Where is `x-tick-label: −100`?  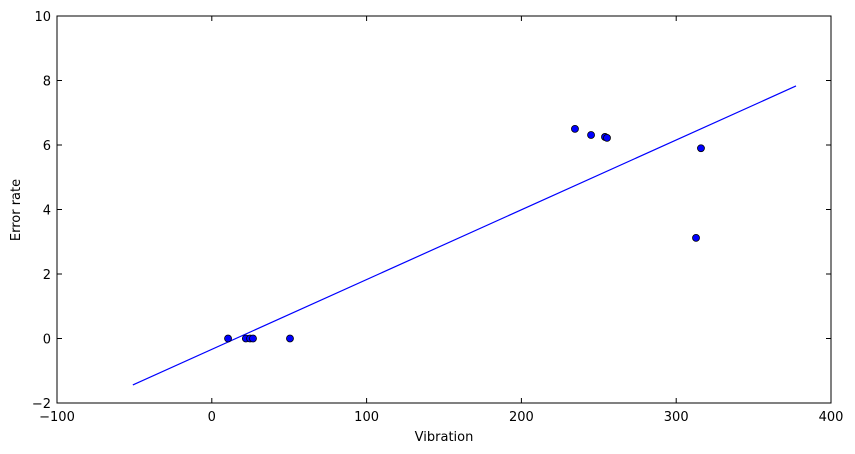
x-tick-label: −100 is located at coordinates (57, 417).